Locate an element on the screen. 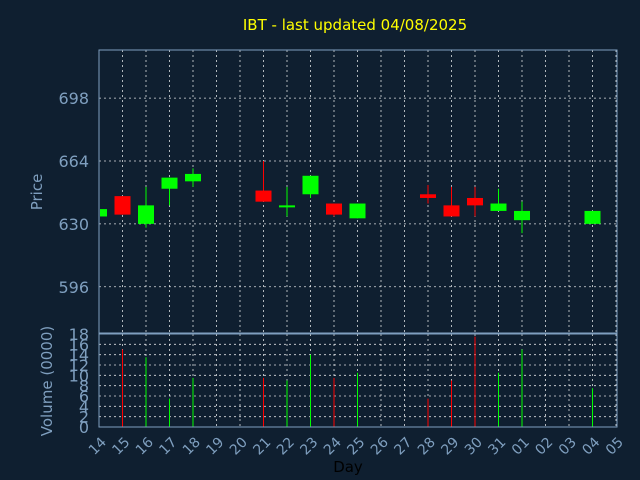  x-tick-label: 27 is located at coordinates (403, 447).